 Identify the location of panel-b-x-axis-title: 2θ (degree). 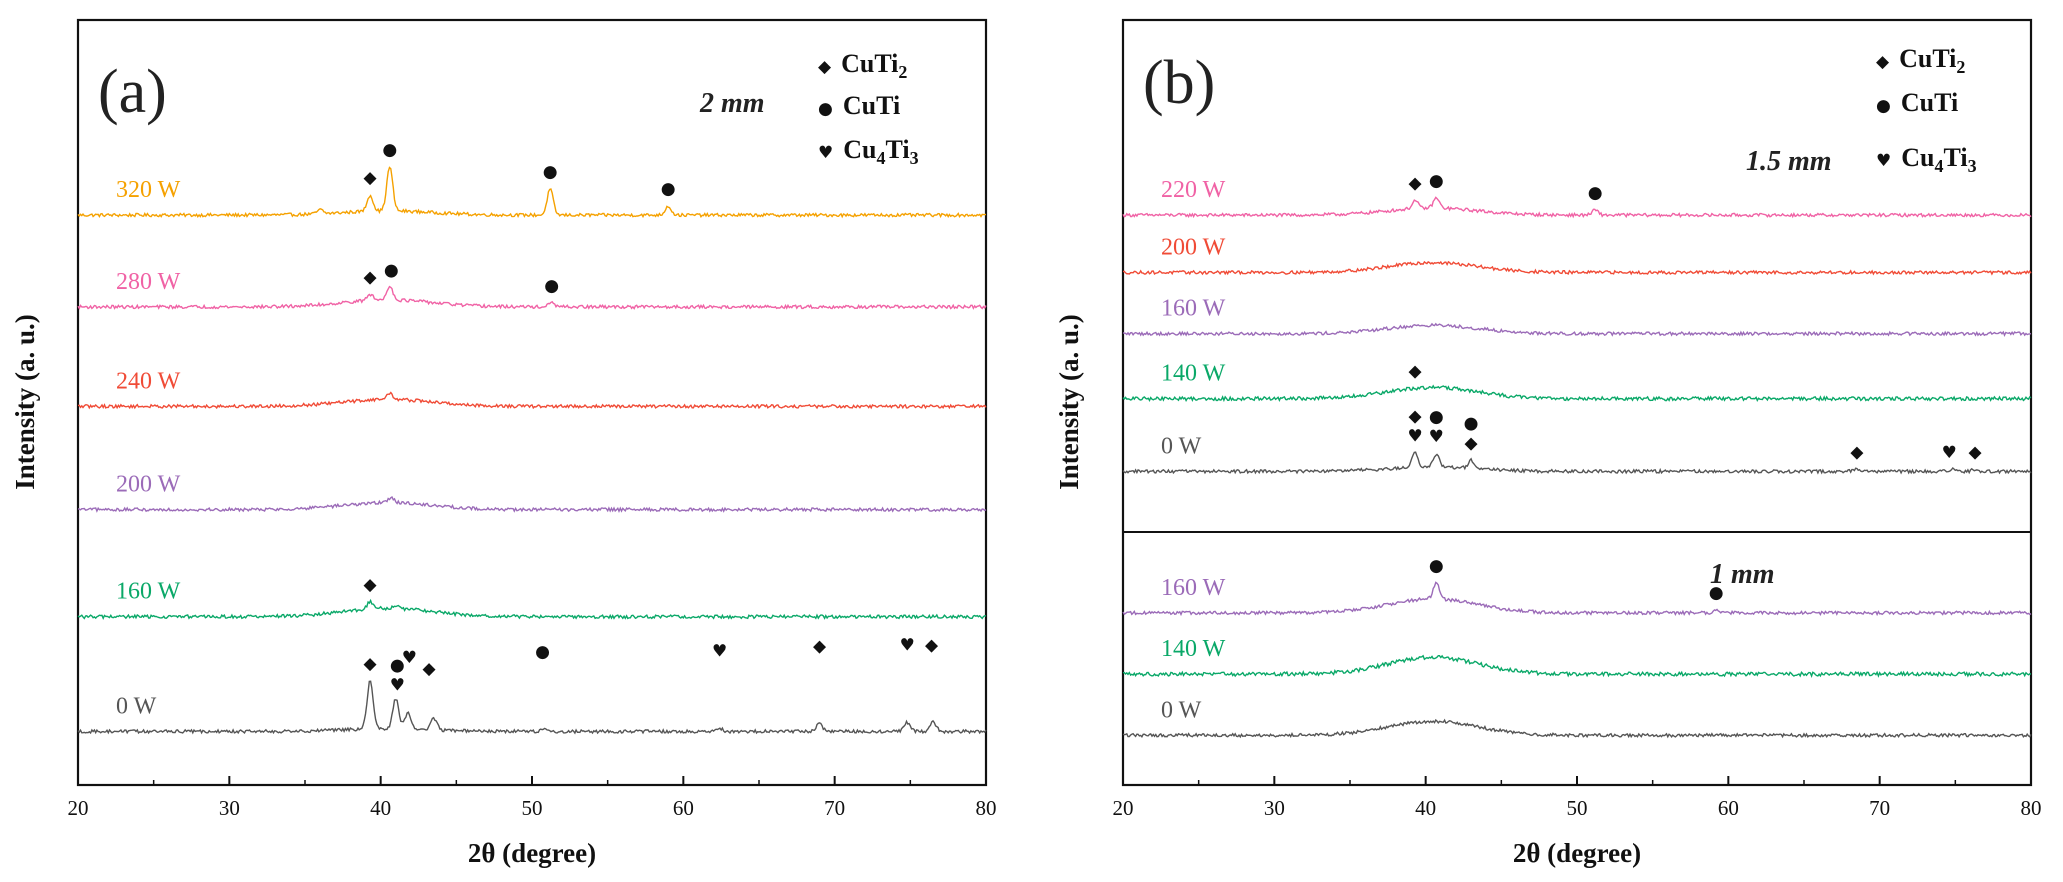
(1577, 853).